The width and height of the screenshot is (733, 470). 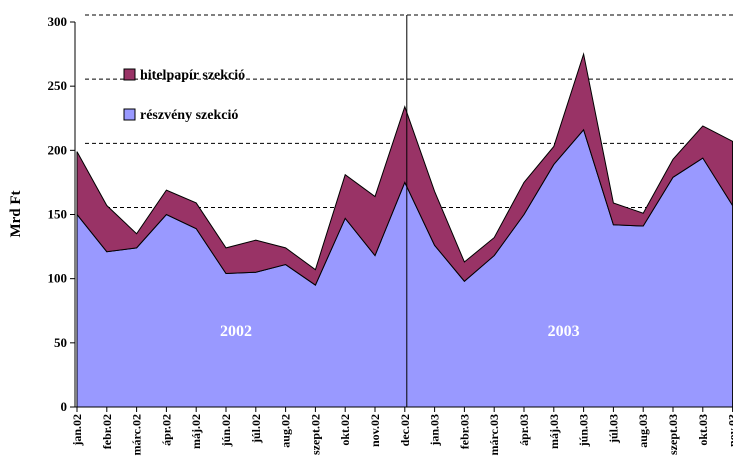 I want to click on y-tick-label: 100, so click(x=58, y=278).